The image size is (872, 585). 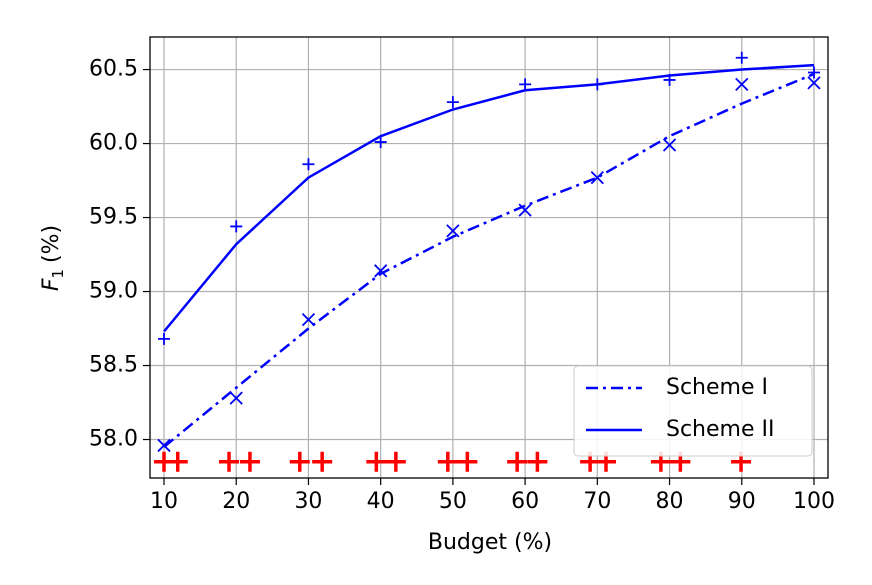 I want to click on y-tick-label: 60.0, so click(x=113, y=143).